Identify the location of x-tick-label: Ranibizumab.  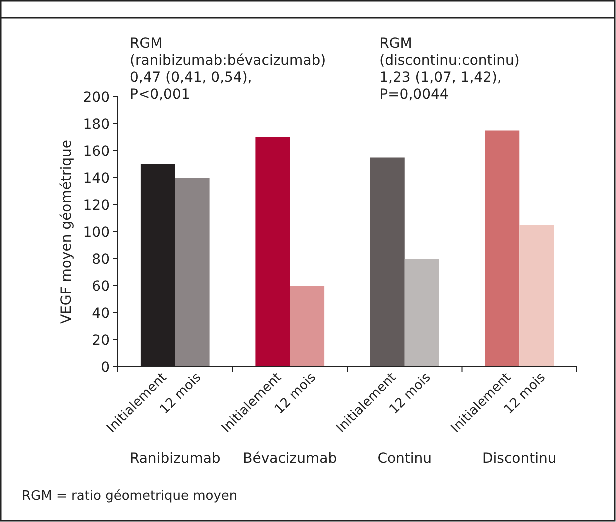
(175, 459).